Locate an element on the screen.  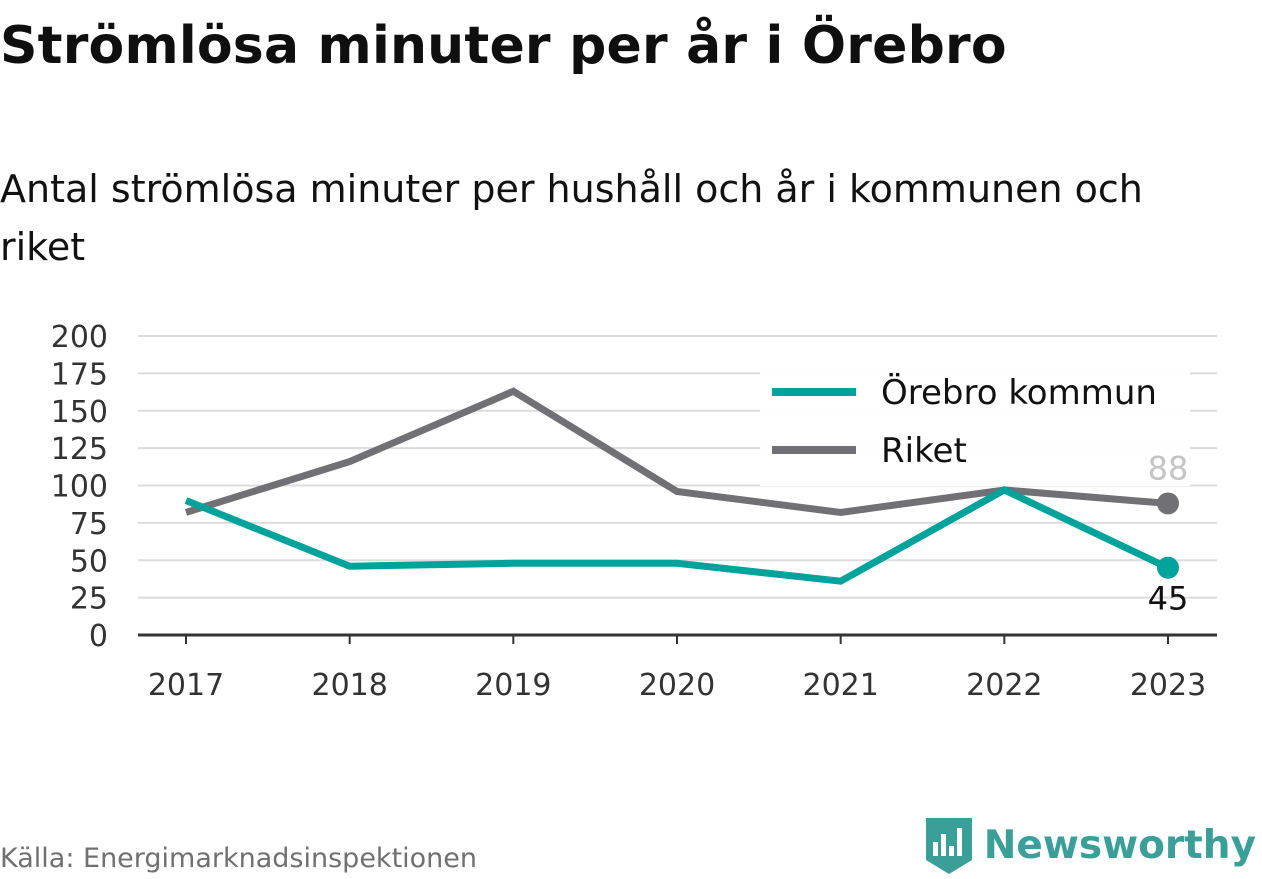
x-tick-label: 2018 is located at coordinates (349, 685).